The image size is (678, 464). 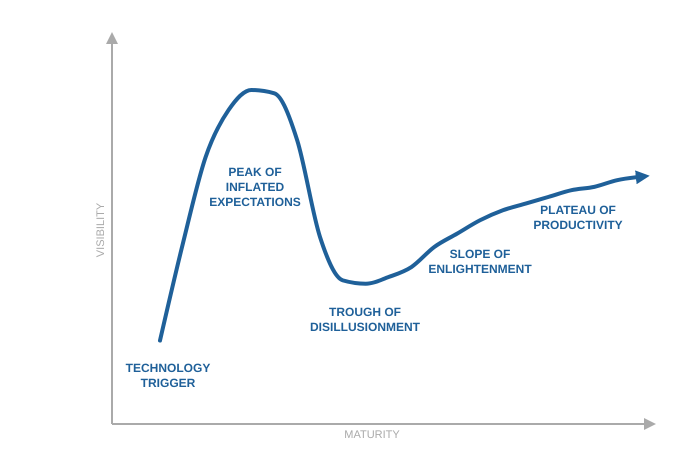 What do you see at coordinates (480, 261) in the screenshot?
I see `annotation: SLOPE OF ENLIGHTENMENT` at bounding box center [480, 261].